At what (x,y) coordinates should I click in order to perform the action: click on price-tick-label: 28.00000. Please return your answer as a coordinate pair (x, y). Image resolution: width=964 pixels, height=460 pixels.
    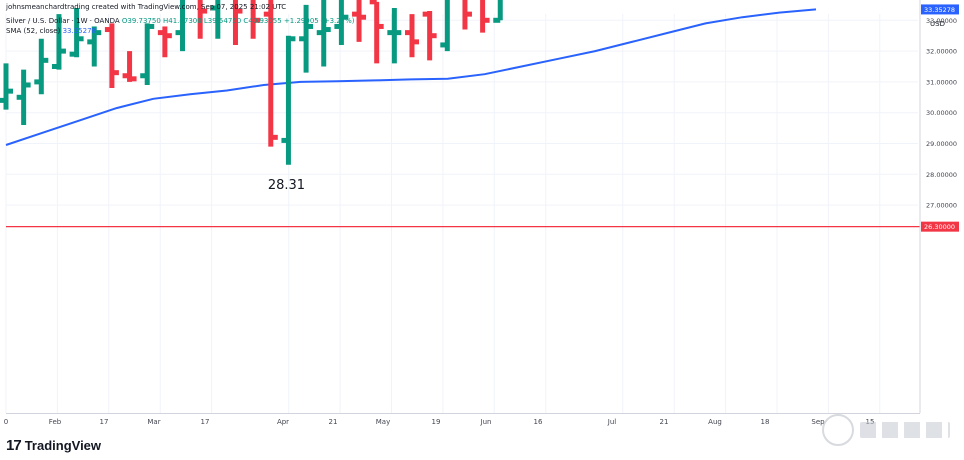
    Looking at the image, I should click on (941, 175).